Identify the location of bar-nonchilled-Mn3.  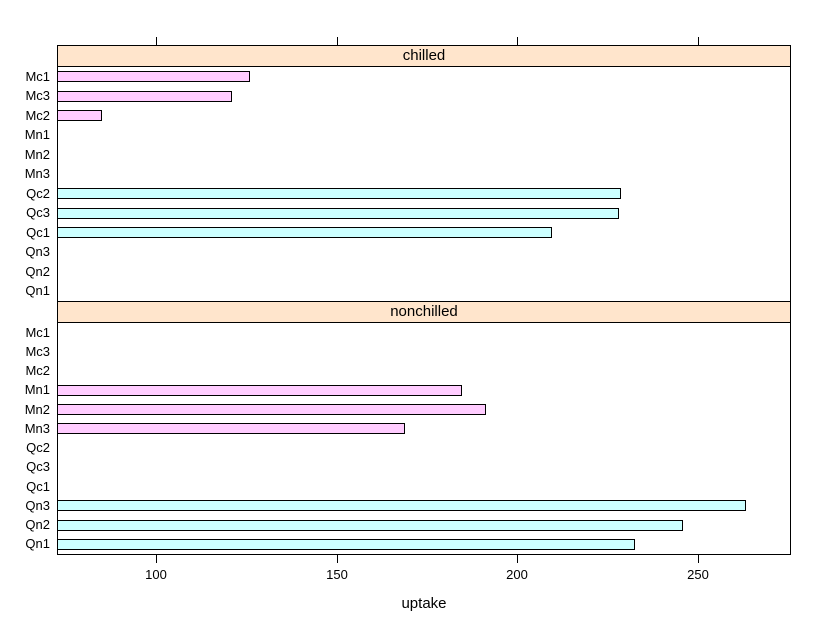
(231, 428).